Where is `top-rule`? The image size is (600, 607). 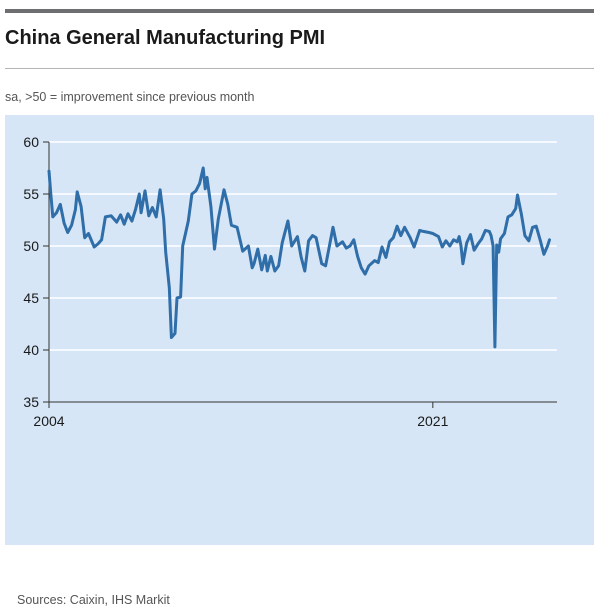 top-rule is located at coordinates (299, 11).